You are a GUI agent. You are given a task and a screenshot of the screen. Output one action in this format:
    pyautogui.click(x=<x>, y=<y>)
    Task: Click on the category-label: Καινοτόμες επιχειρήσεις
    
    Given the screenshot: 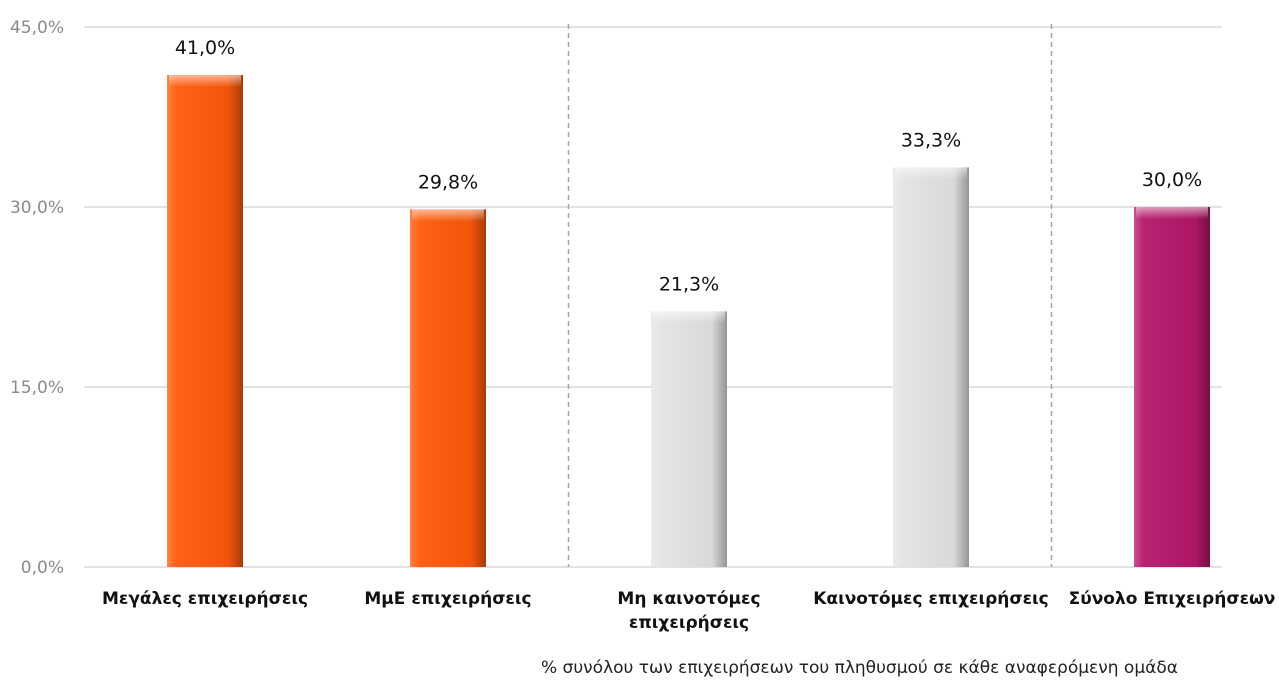 What is the action you would take?
    pyautogui.click(x=931, y=599)
    